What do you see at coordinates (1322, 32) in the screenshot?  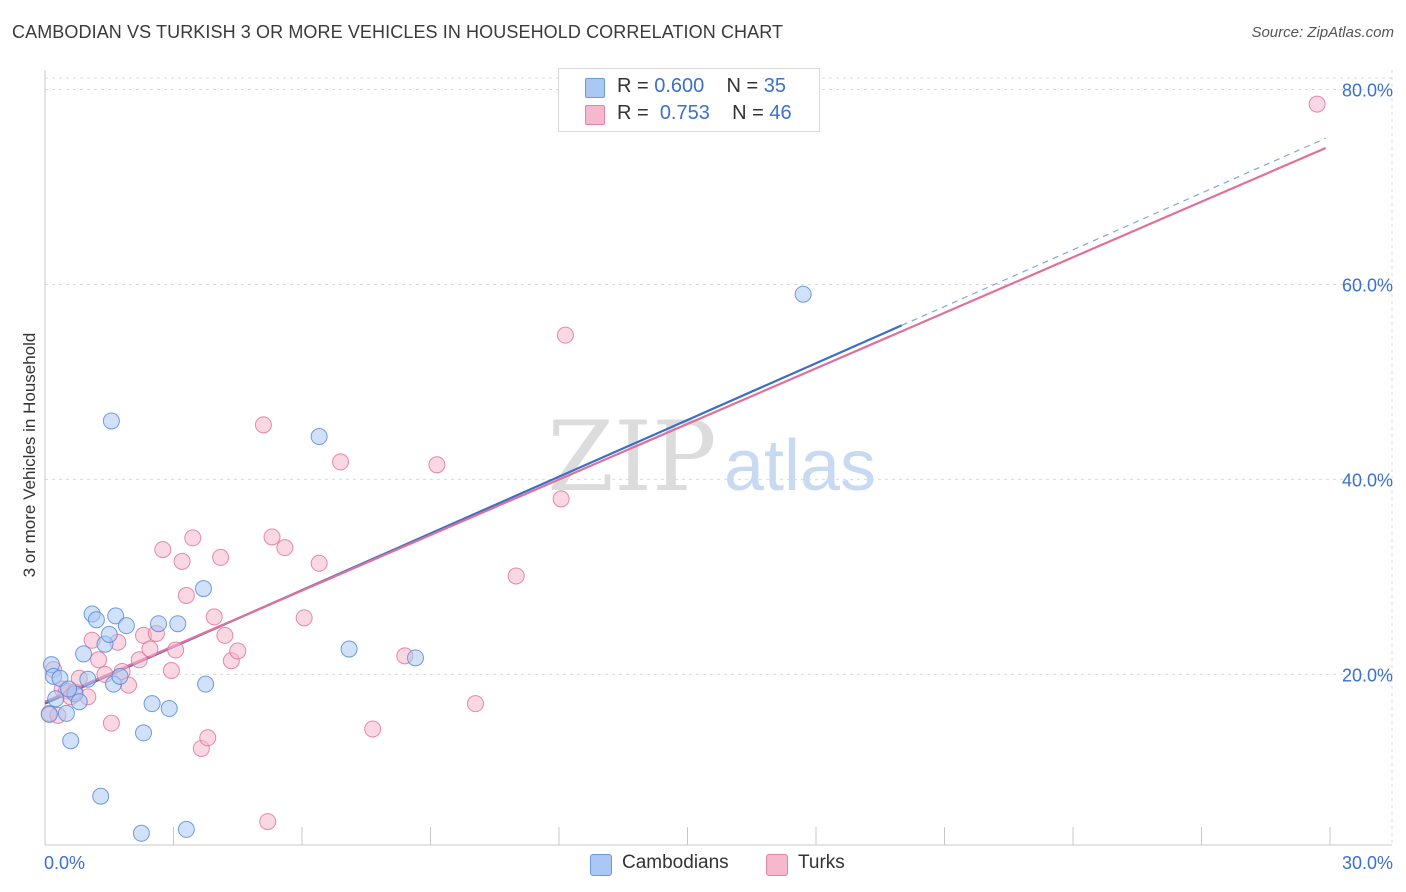 I see `source-credit: Source: ZipAtlas.com` at bounding box center [1322, 32].